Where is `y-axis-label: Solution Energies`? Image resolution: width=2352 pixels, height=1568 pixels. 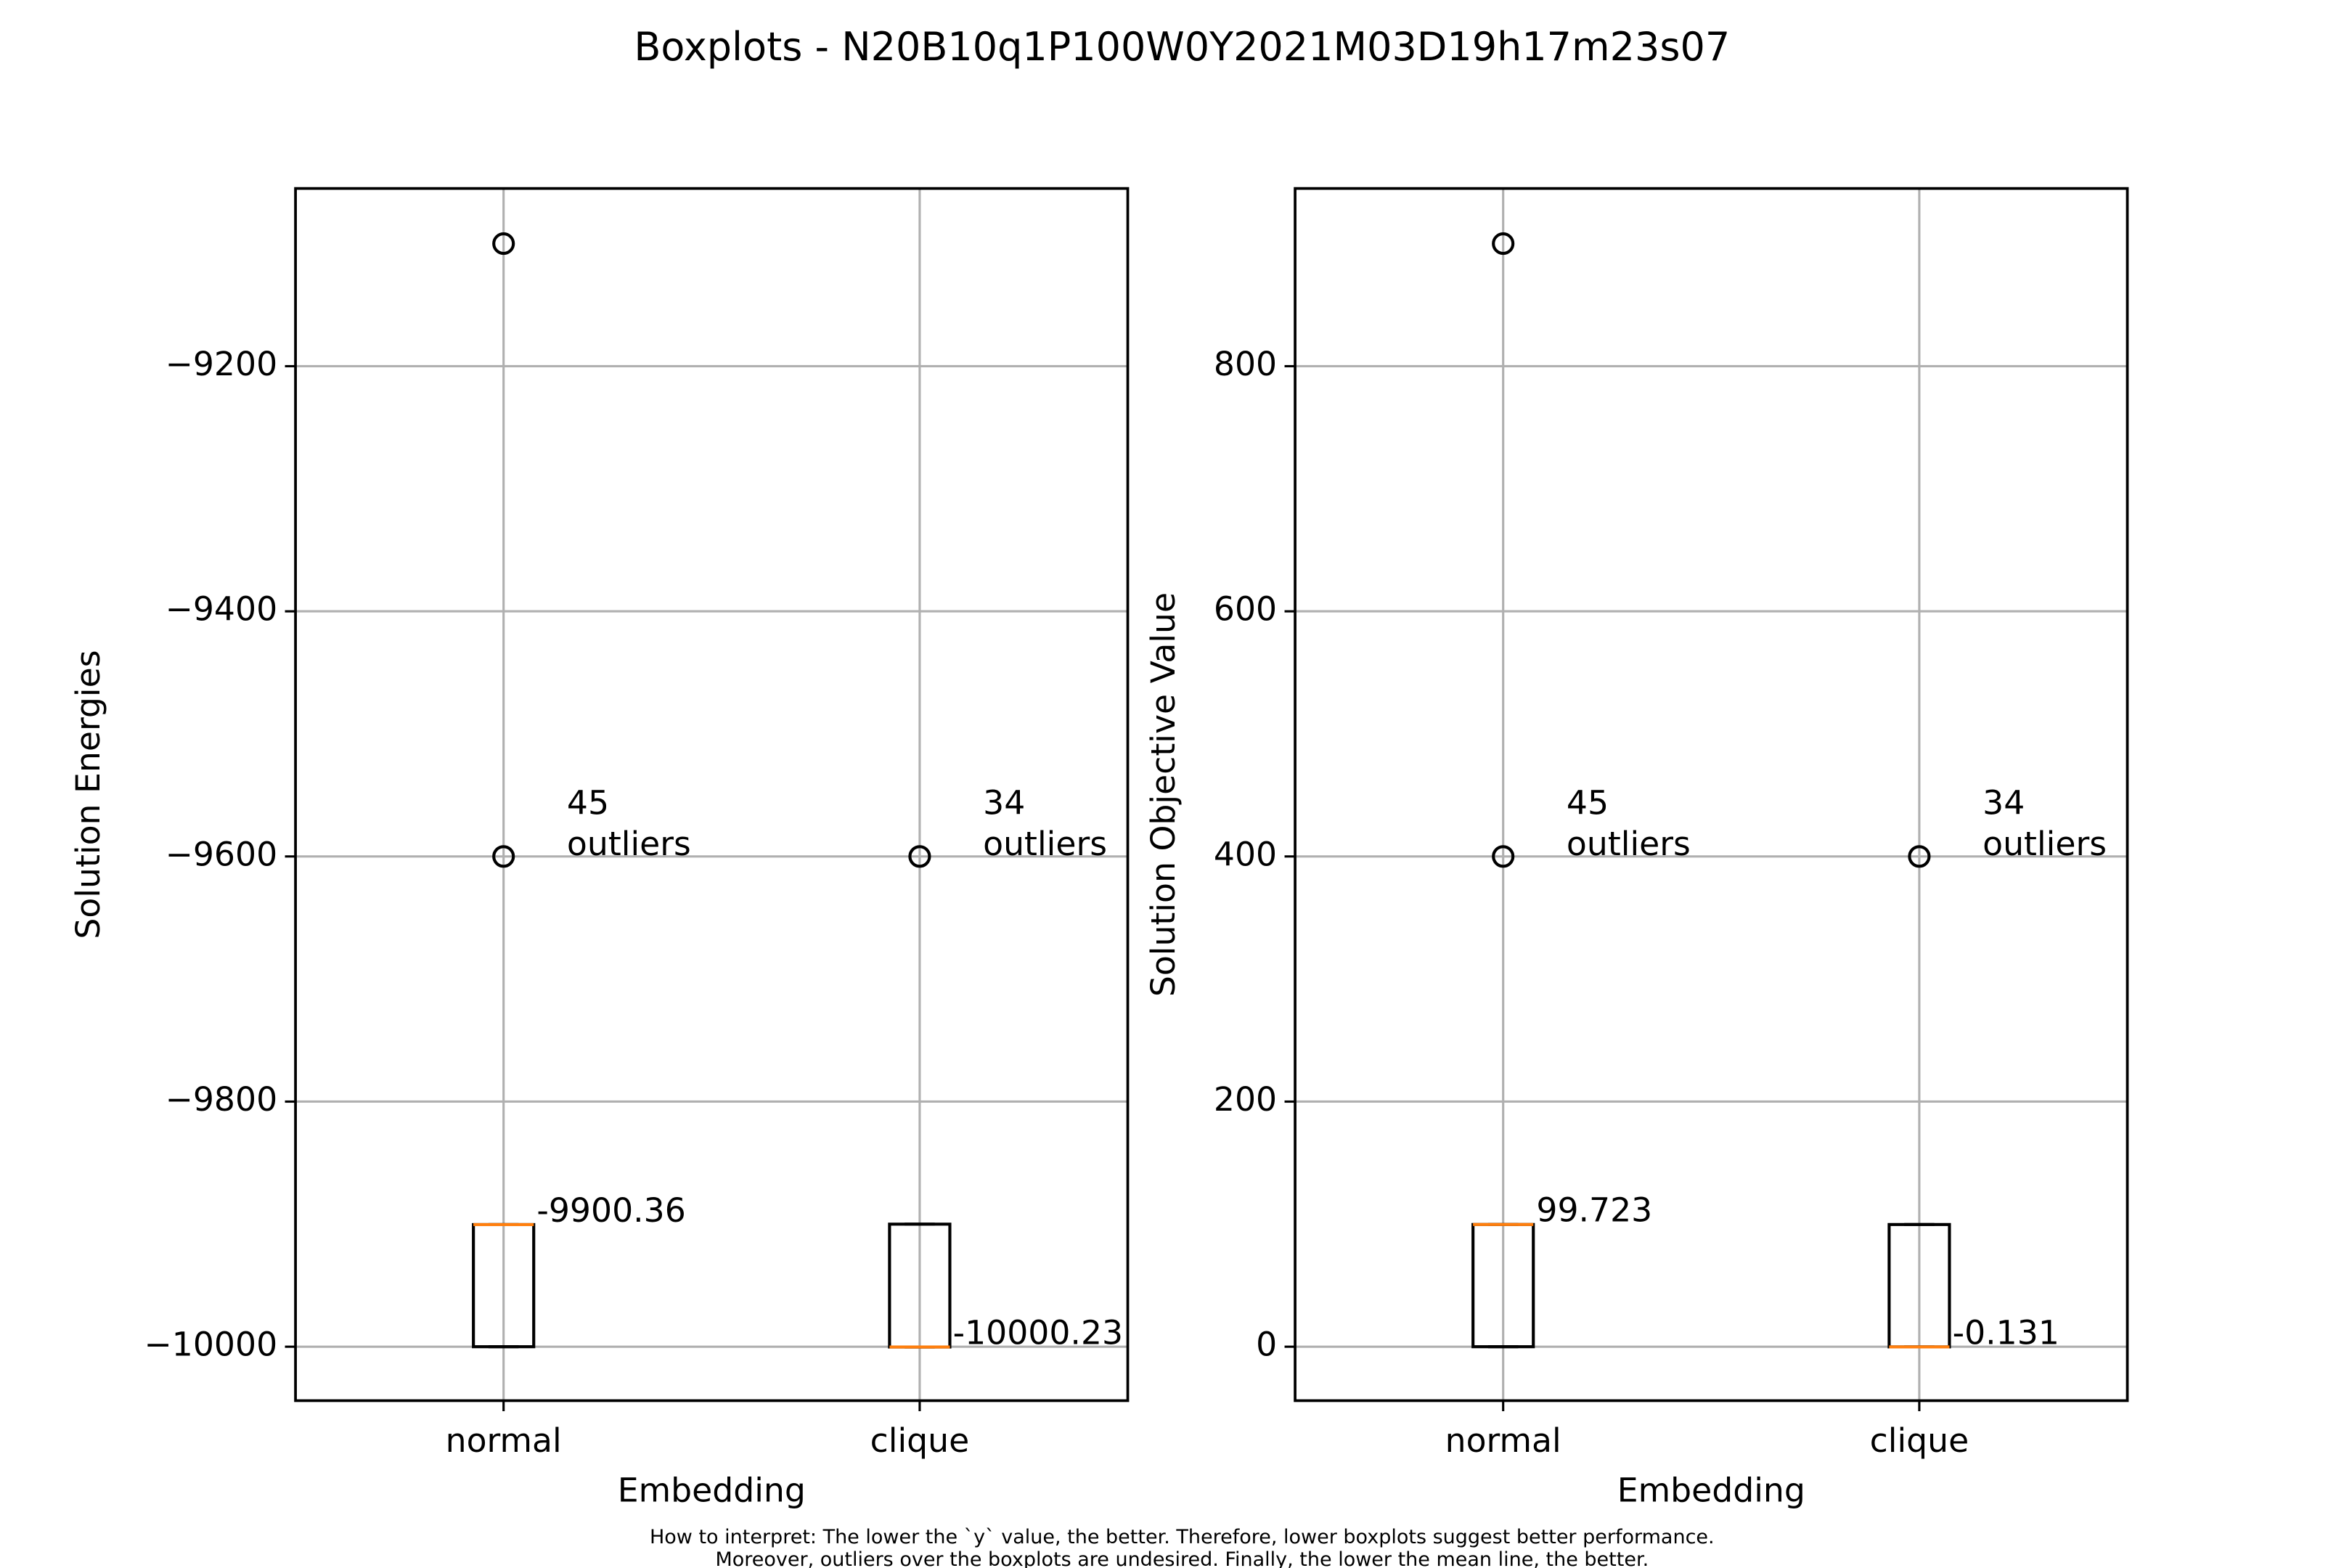
y-axis-label: Solution Energies is located at coordinates (88, 795).